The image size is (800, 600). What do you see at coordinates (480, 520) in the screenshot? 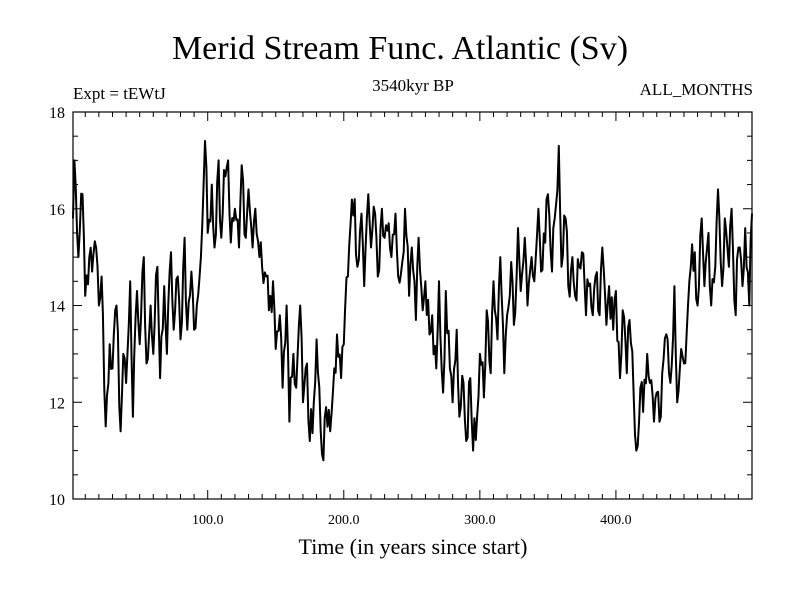
I see `x-tick-label: 300.0` at bounding box center [480, 520].